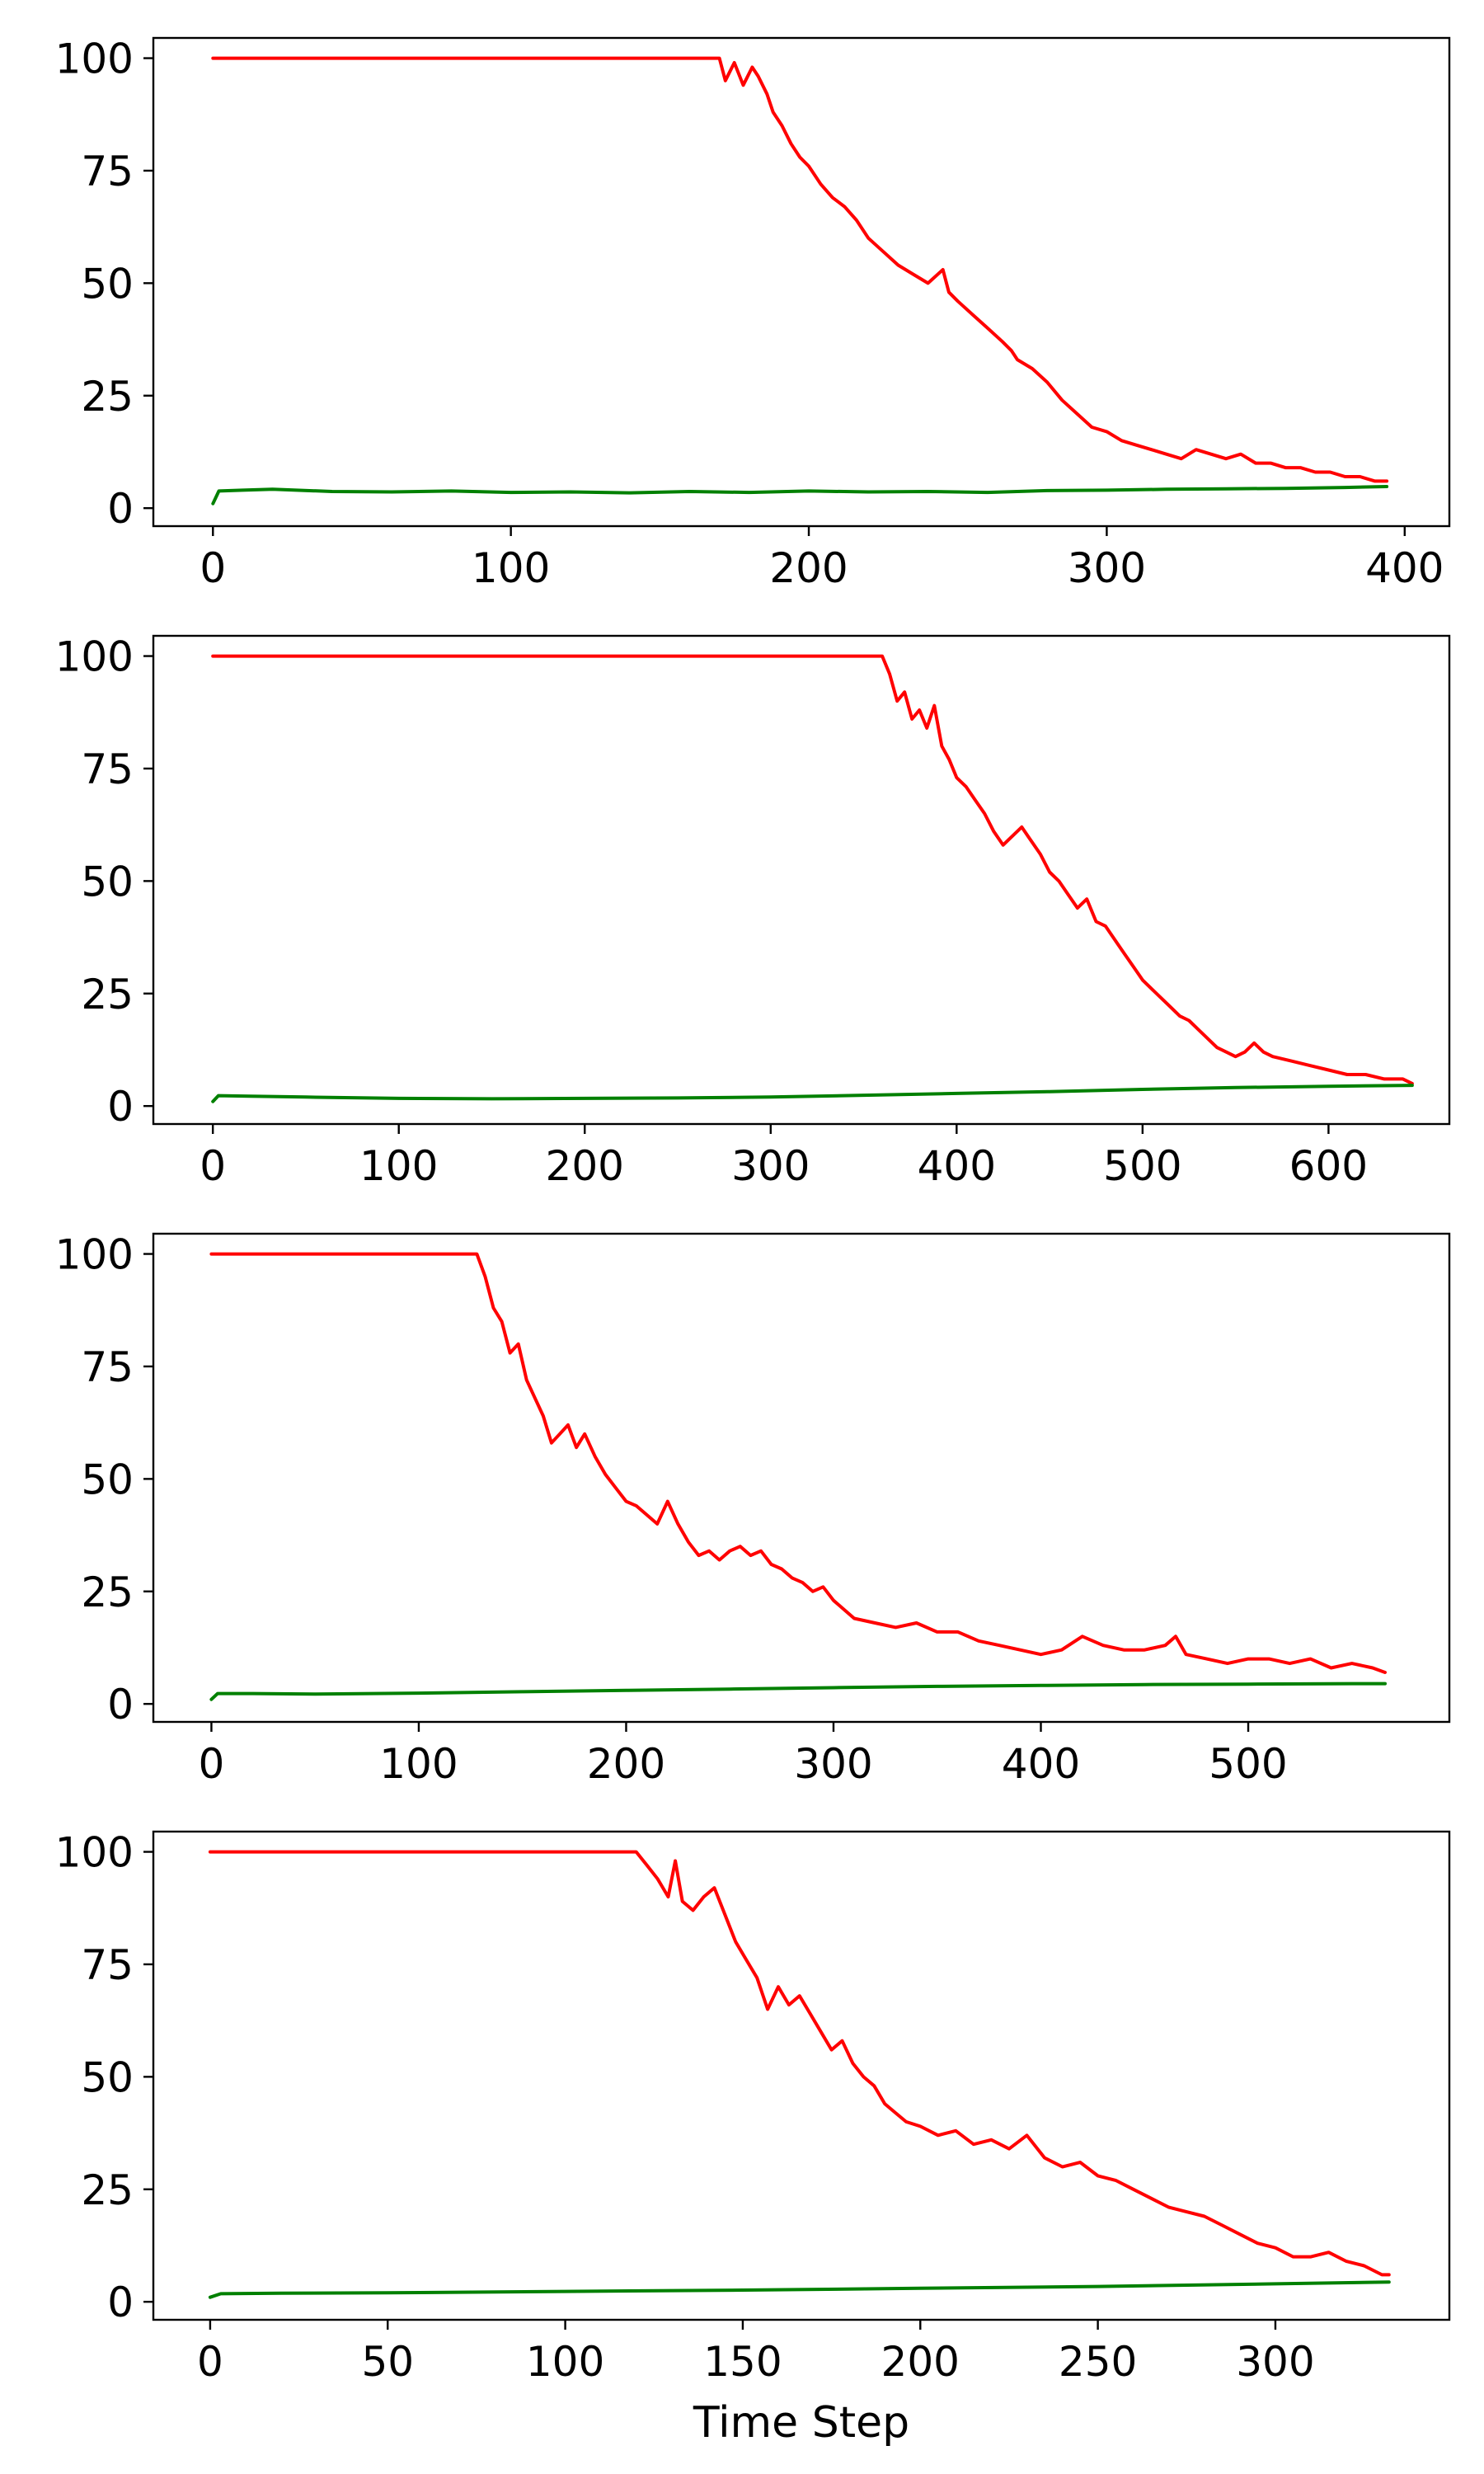 The width and height of the screenshot is (1484, 2474). I want to click on x-tick-label: 50, so click(387, 2362).